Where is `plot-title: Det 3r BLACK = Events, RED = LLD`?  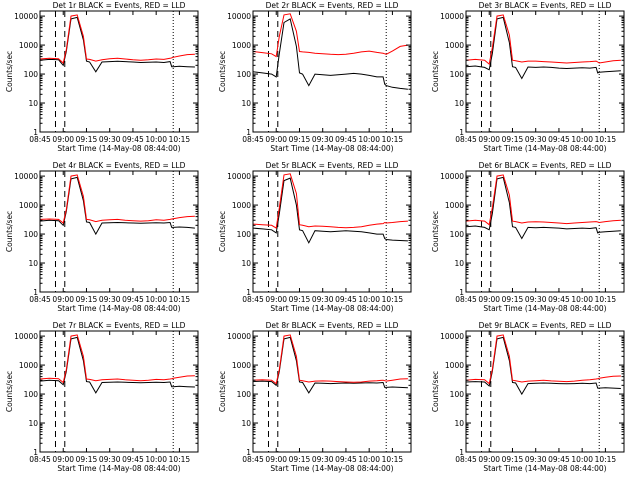 plot-title: Det 3r BLACK = Events, RED = LLD is located at coordinates (545, 5).